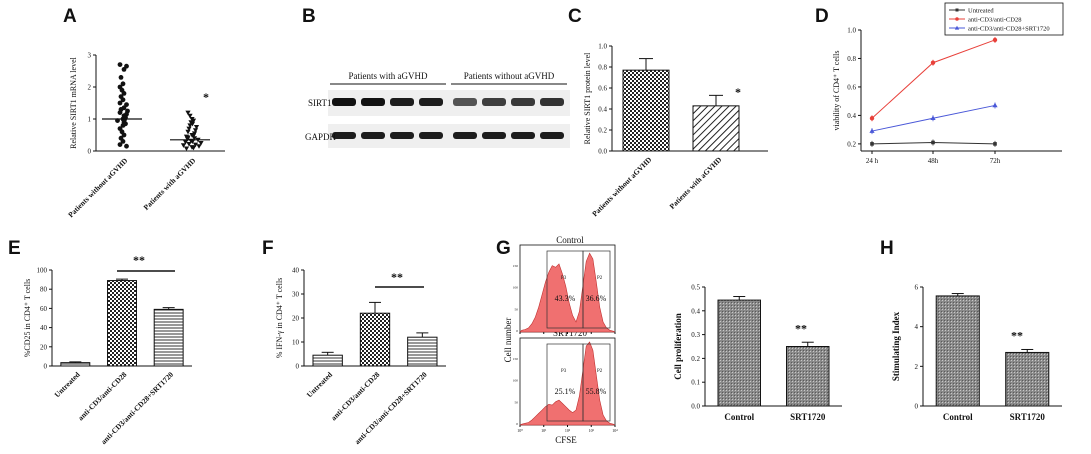 This screenshot has width=1091, height=454. What do you see at coordinates (279, 318) in the screenshot?
I see `y-axis-title: % IFN-γ in CD4⁺ T cells` at bounding box center [279, 318].